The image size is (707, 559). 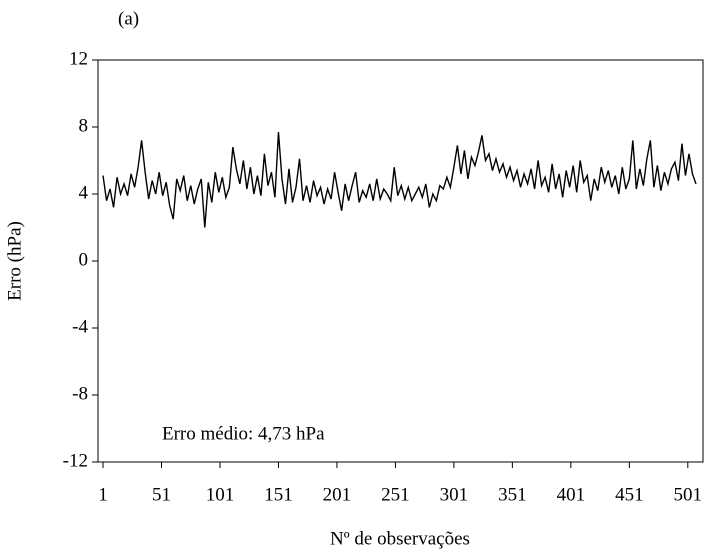 What do you see at coordinates (400, 538) in the screenshot?
I see `x-axis-label: Nº de observações` at bounding box center [400, 538].